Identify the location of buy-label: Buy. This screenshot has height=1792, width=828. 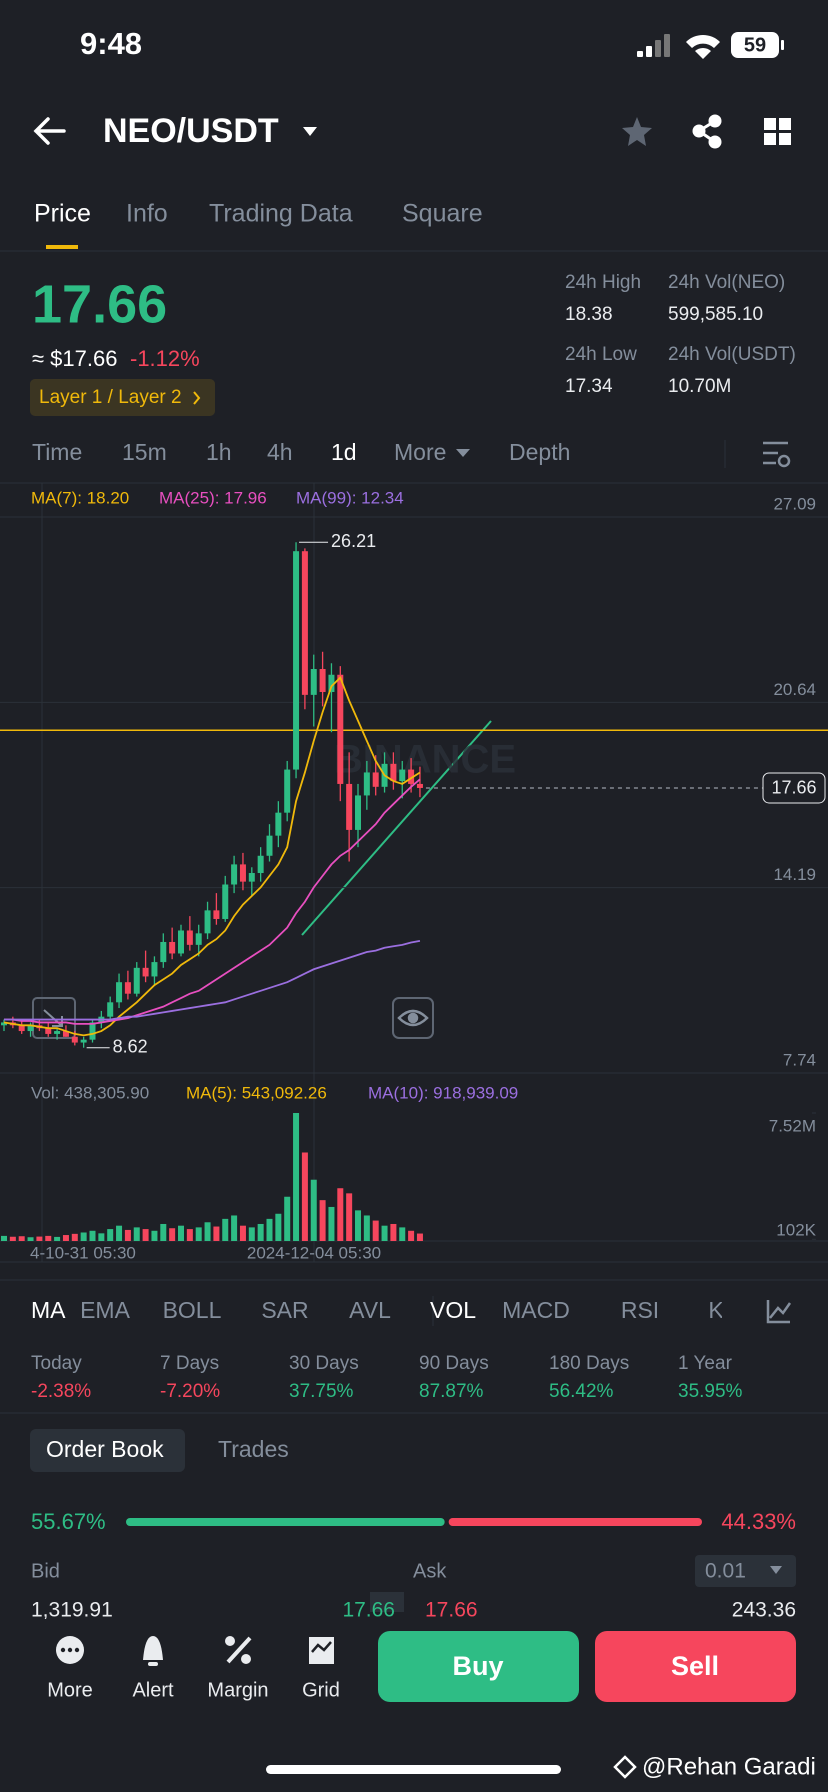
(477, 1666).